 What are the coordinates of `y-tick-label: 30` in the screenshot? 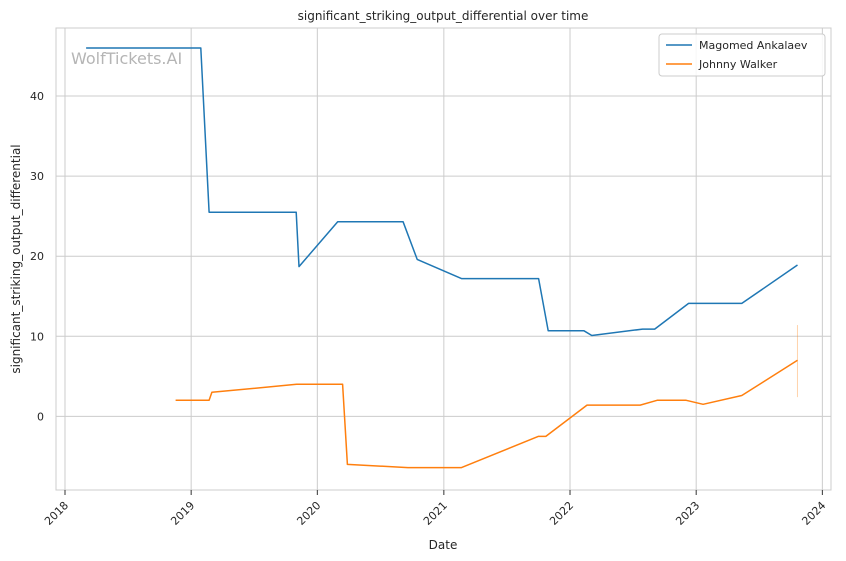 It's located at (37, 176).